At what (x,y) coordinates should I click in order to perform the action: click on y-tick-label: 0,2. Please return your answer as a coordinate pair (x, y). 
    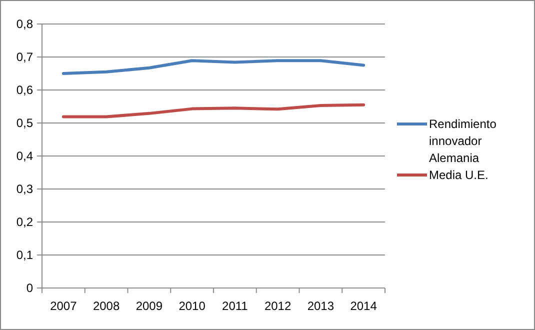
    Looking at the image, I should click on (25, 222).